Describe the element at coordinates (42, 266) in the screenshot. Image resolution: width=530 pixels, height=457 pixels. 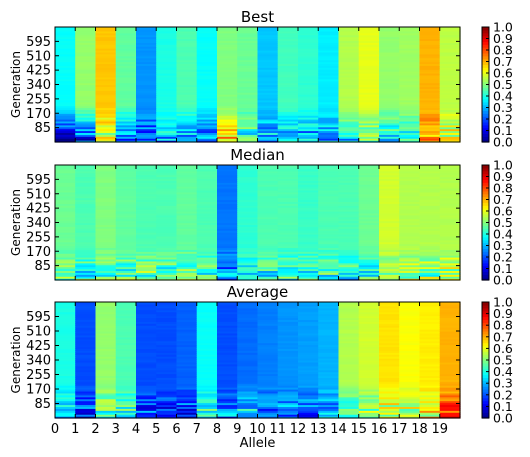
I see `y-tick-label: 85` at that location.